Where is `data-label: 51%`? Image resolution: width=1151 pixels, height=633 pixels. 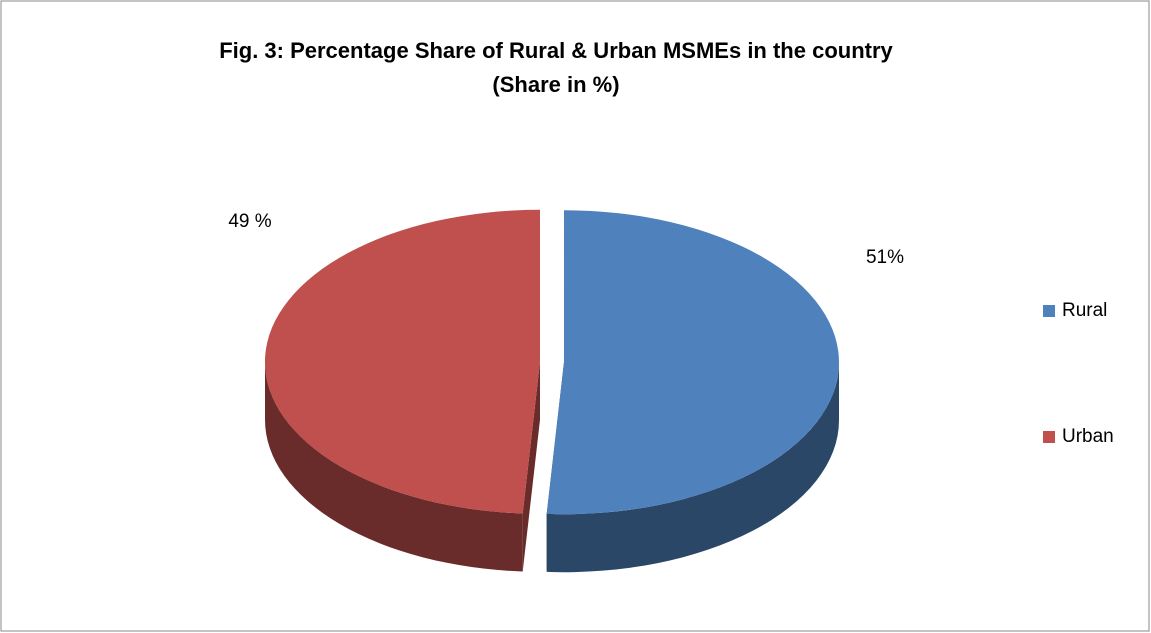
data-label: 51% is located at coordinates (885, 257).